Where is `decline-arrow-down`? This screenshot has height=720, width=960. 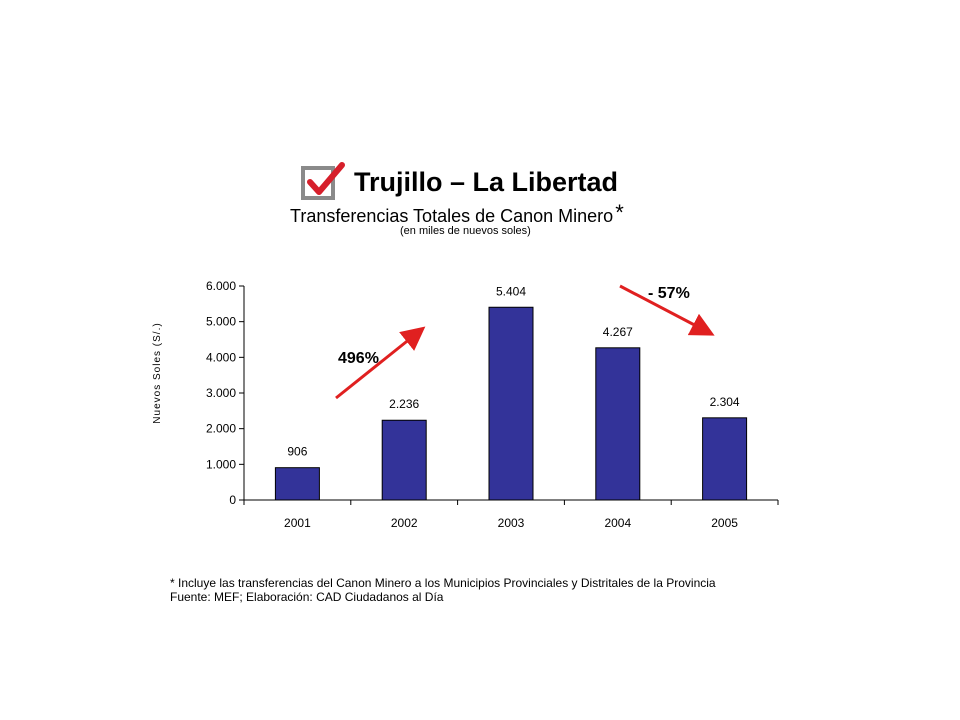 decline-arrow-down is located at coordinates (667, 310).